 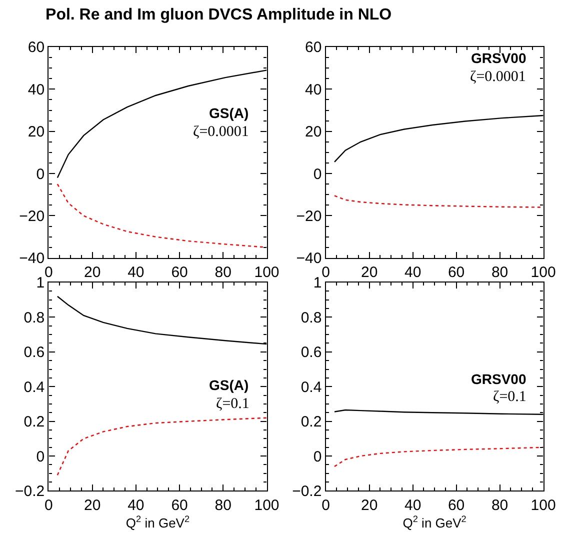 I want to click on chart-title: Pol. Re and Im gluon DVCS Amplitude in NLO, so click(x=219, y=15).